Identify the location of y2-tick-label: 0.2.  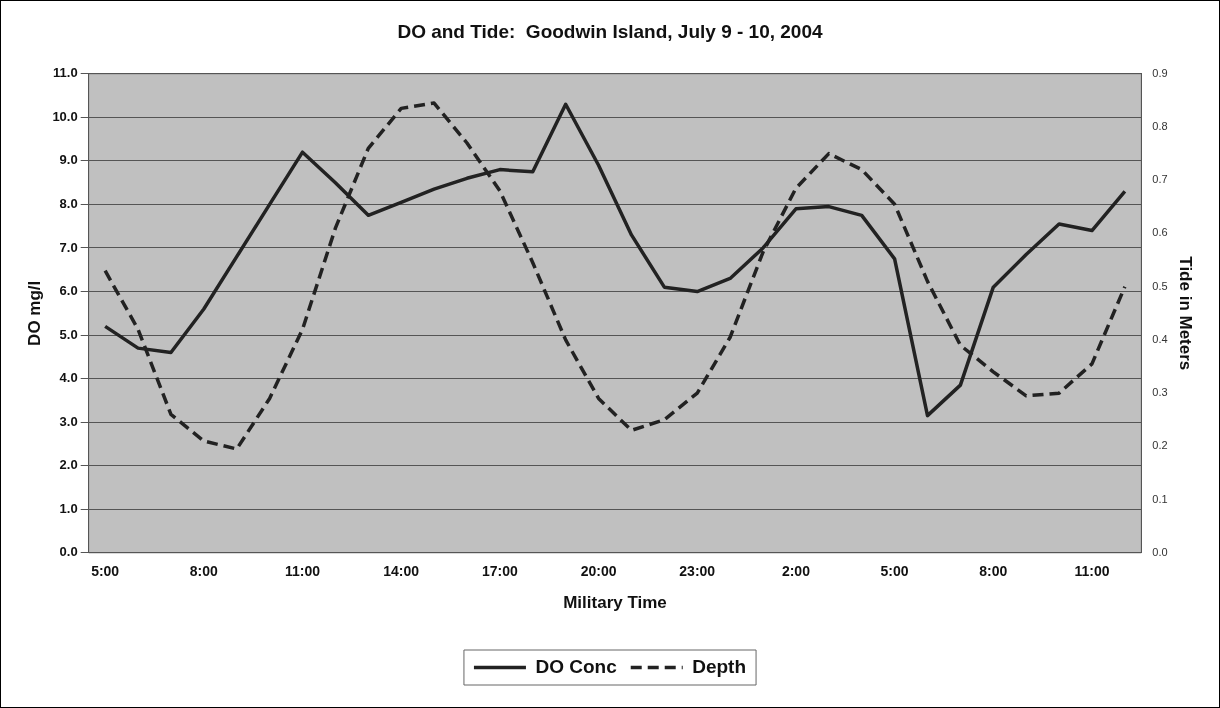
(1160, 445).